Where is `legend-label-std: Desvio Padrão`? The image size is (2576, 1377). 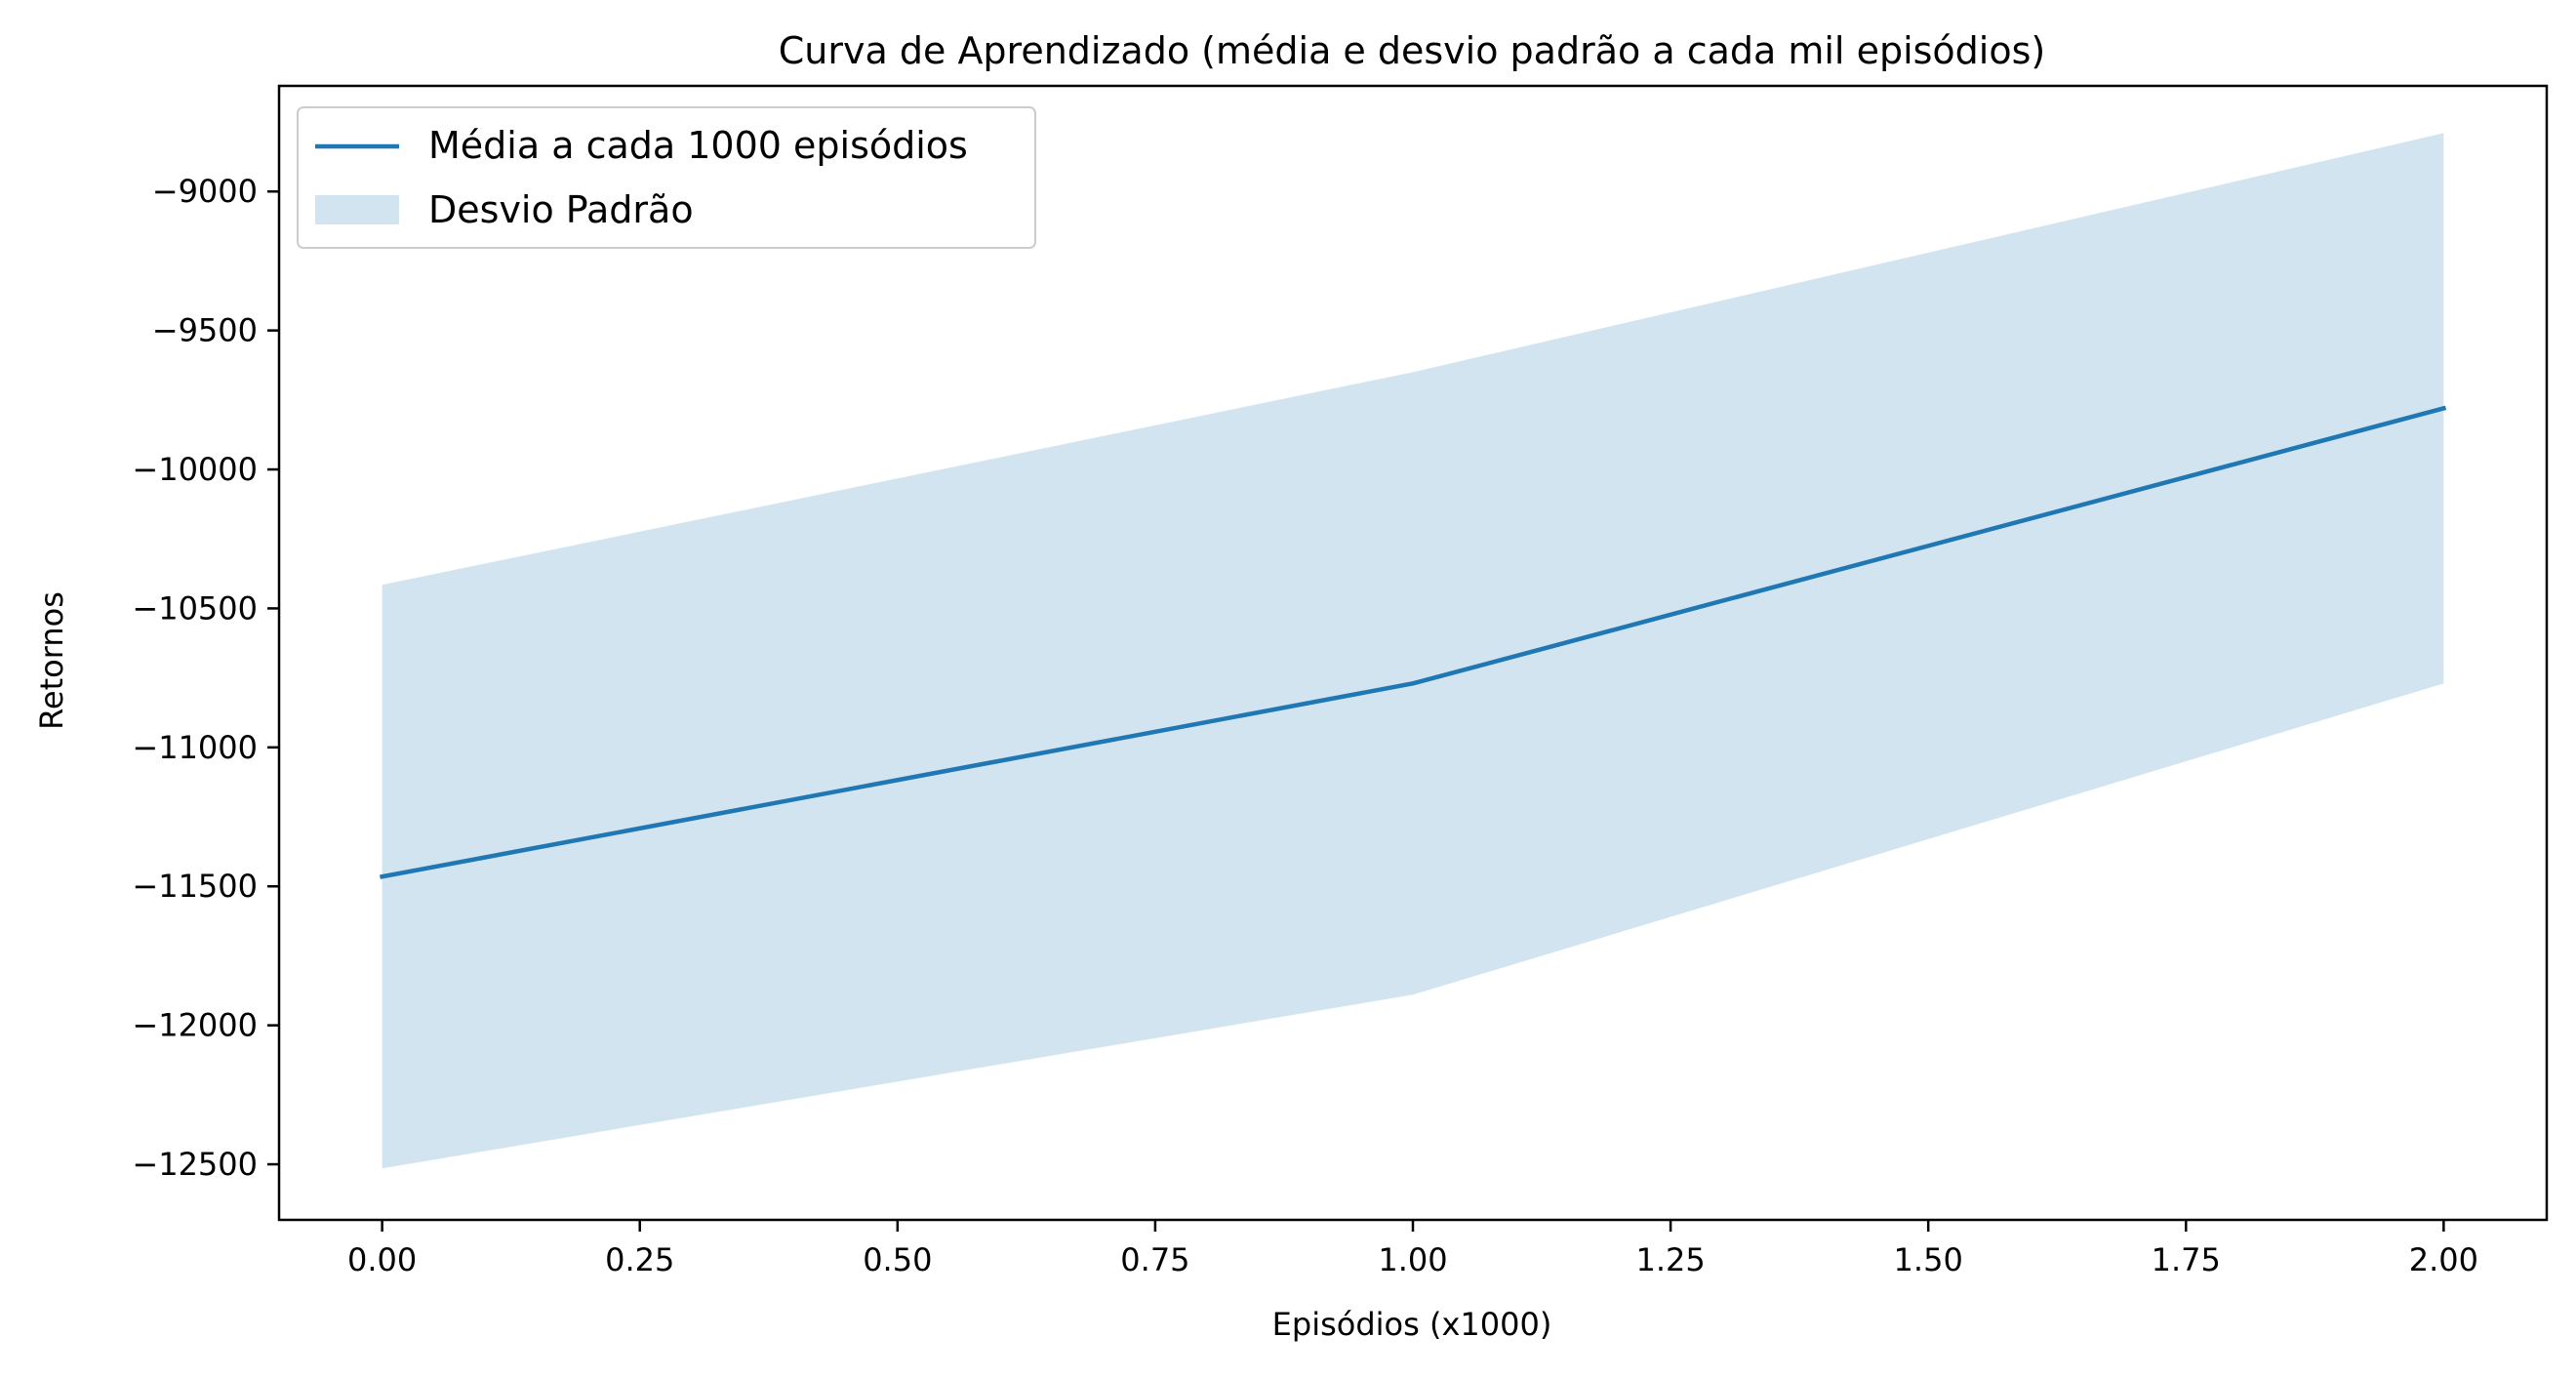
legend-label-std: Desvio Padrão is located at coordinates (561, 210).